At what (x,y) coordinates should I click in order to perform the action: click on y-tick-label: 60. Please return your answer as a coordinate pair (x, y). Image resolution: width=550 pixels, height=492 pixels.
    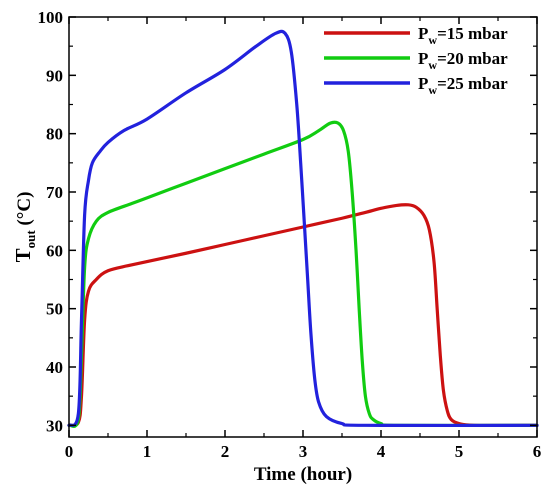
    Looking at the image, I should click on (54, 250).